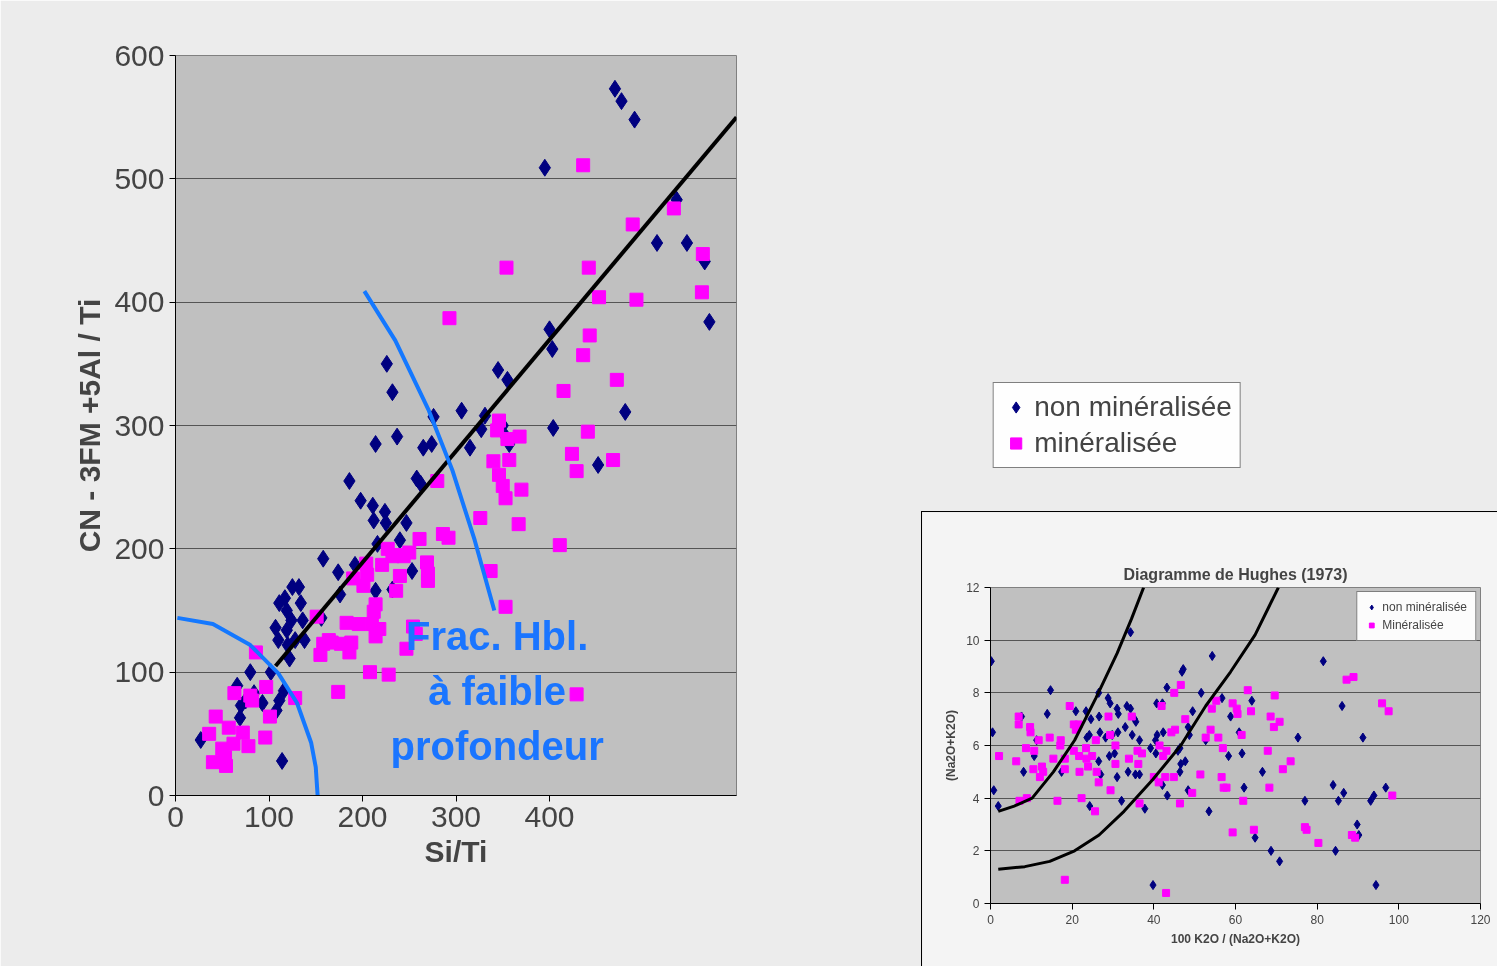  What do you see at coordinates (973, 588) in the screenshot?
I see `y-tick-label: 12` at bounding box center [973, 588].